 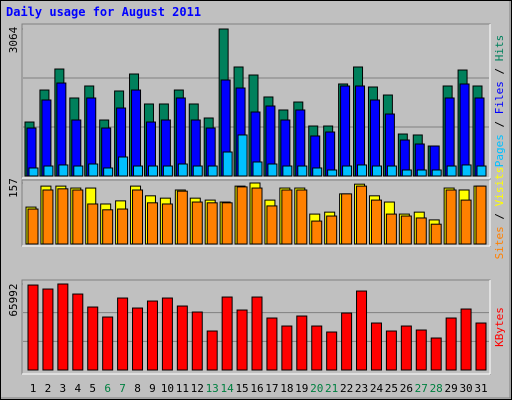 I want to click on x-tick-label: 25, so click(x=391, y=388).